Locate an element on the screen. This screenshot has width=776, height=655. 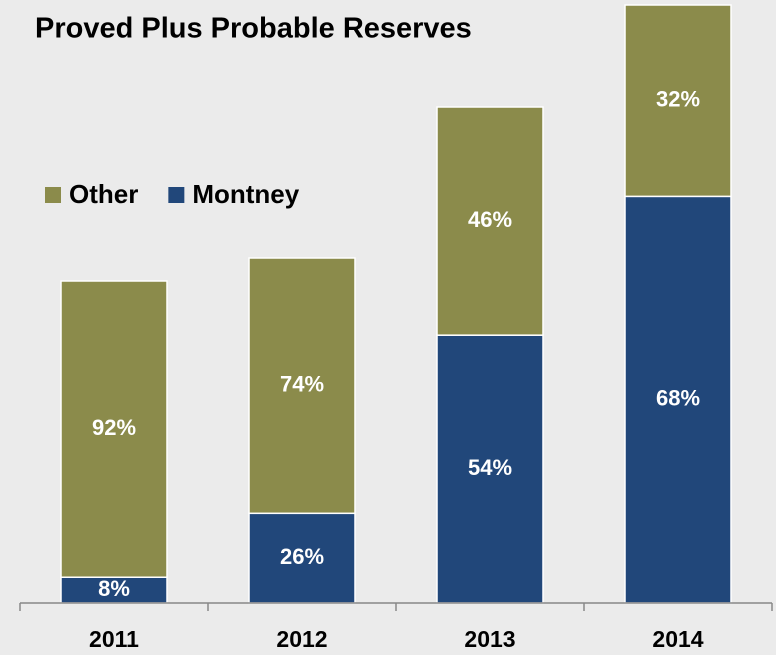
x-tick-label: 2011 is located at coordinates (114, 639).